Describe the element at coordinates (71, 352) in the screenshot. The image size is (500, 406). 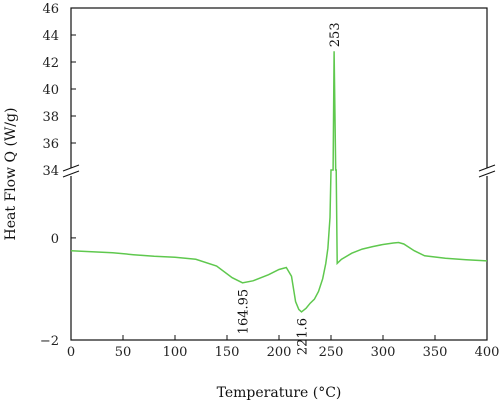
I see `x-tick-label: 0` at that location.